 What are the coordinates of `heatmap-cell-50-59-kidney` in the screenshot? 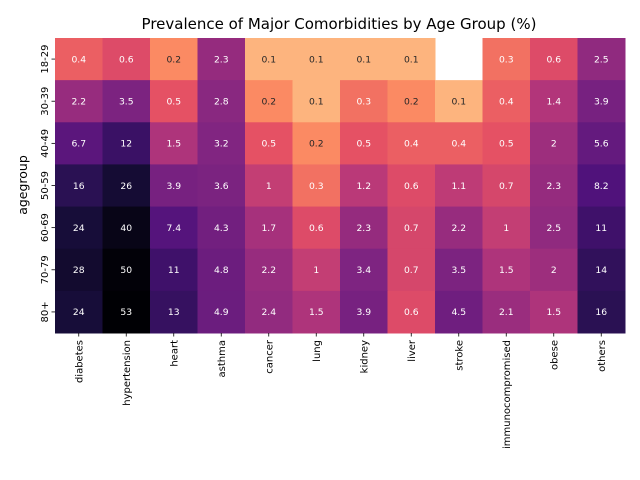 It's located at (364, 186).